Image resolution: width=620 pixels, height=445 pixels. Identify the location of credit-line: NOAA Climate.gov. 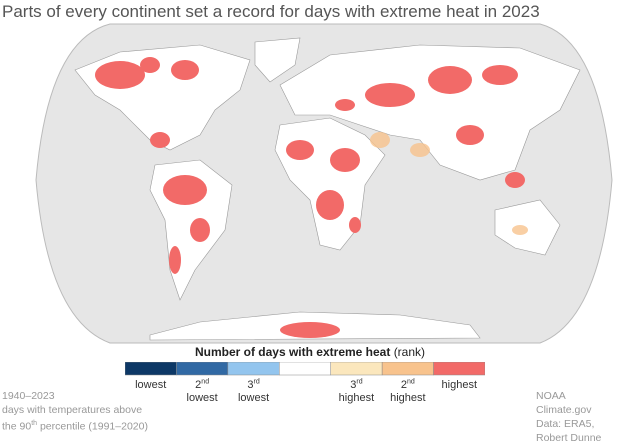
(564, 403).